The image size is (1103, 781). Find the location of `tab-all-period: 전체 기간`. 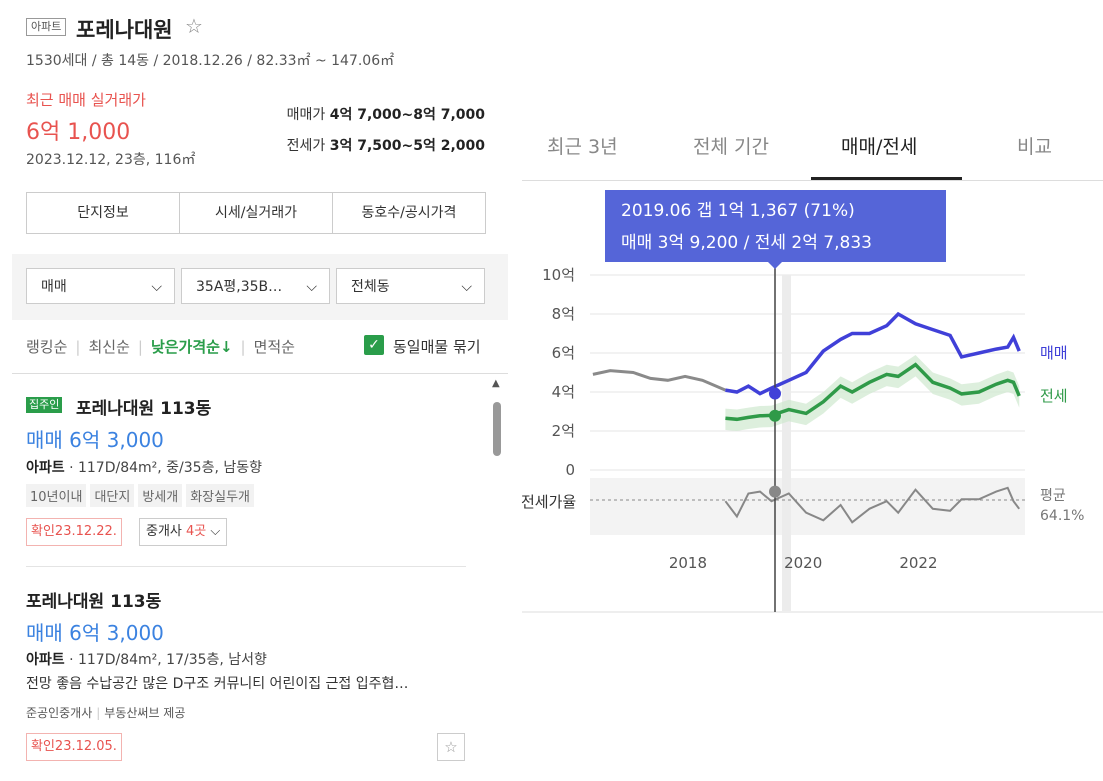

tab-all-period: 전체 기간 is located at coordinates (731, 147).